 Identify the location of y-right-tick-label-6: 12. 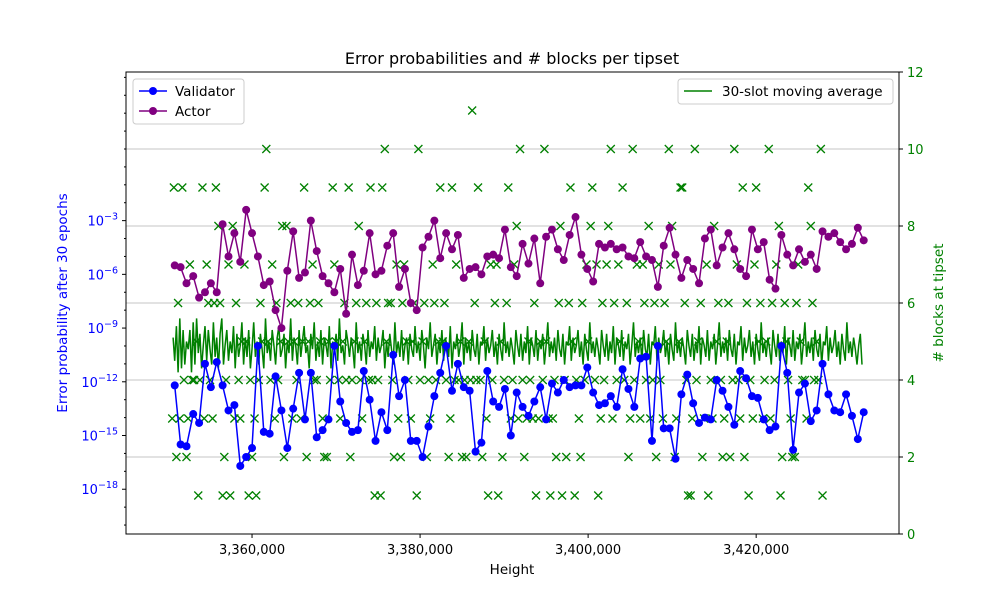
(915, 73).